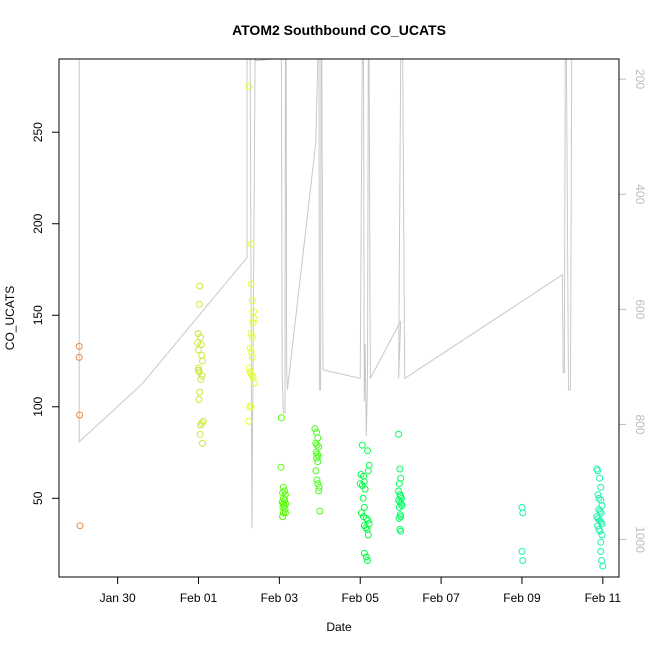 The width and height of the screenshot is (650, 650). I want to click on y-tick-label: 250, so click(38, 132).